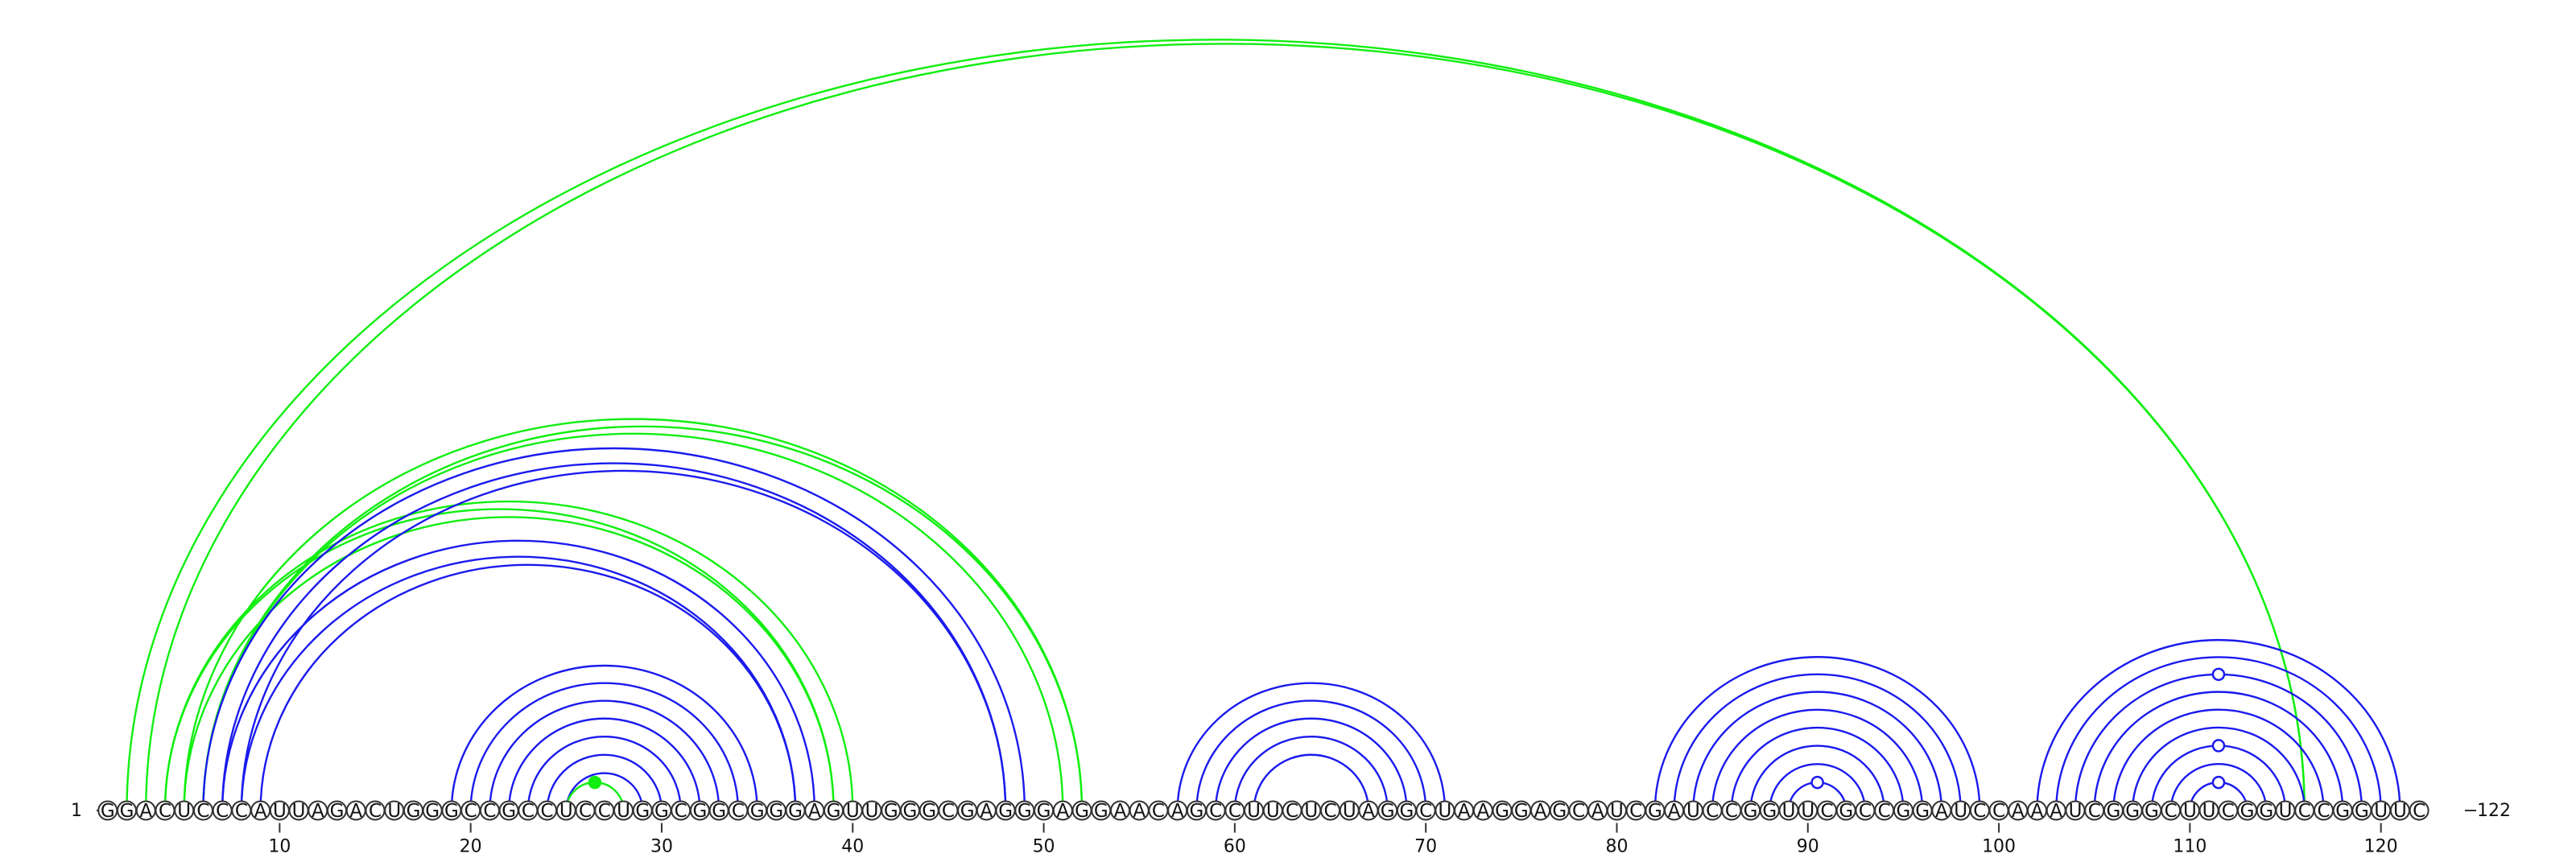 This screenshot has height=858, width=2576. I want to click on nucleotide-14: A, so click(355, 811).